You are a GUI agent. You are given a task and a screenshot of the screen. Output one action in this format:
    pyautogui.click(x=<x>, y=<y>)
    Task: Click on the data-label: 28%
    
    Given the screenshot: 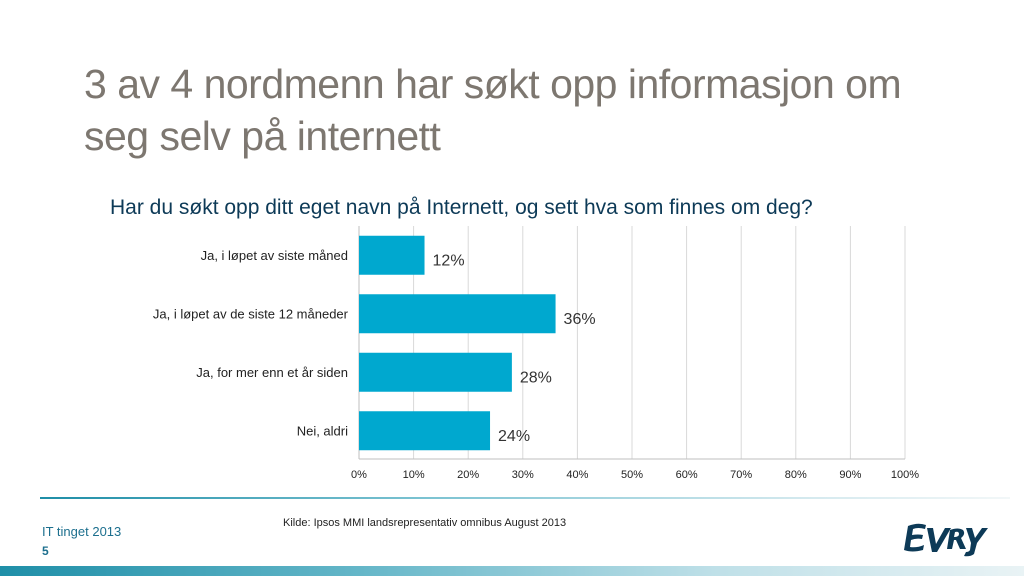 What is the action you would take?
    pyautogui.click(x=536, y=377)
    